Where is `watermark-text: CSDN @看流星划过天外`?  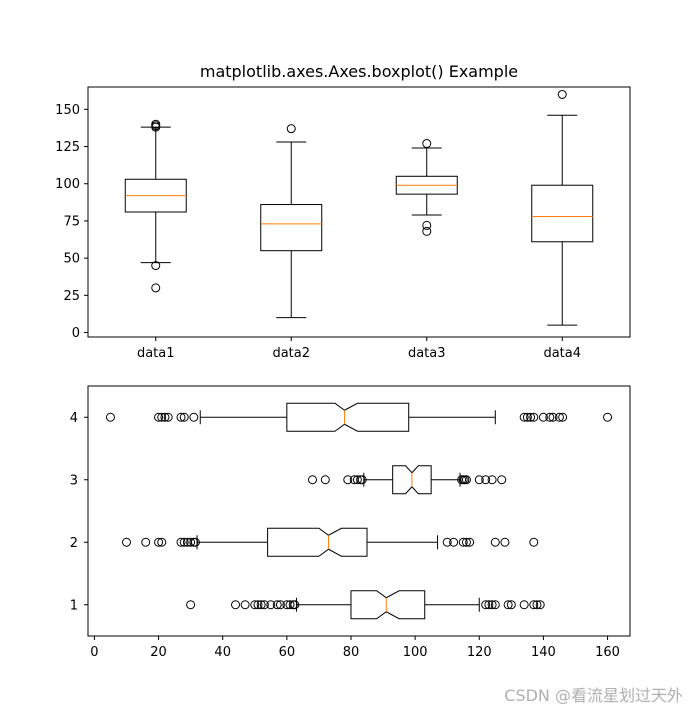 watermark-text: CSDN @看流星划过天外 is located at coordinates (593, 695).